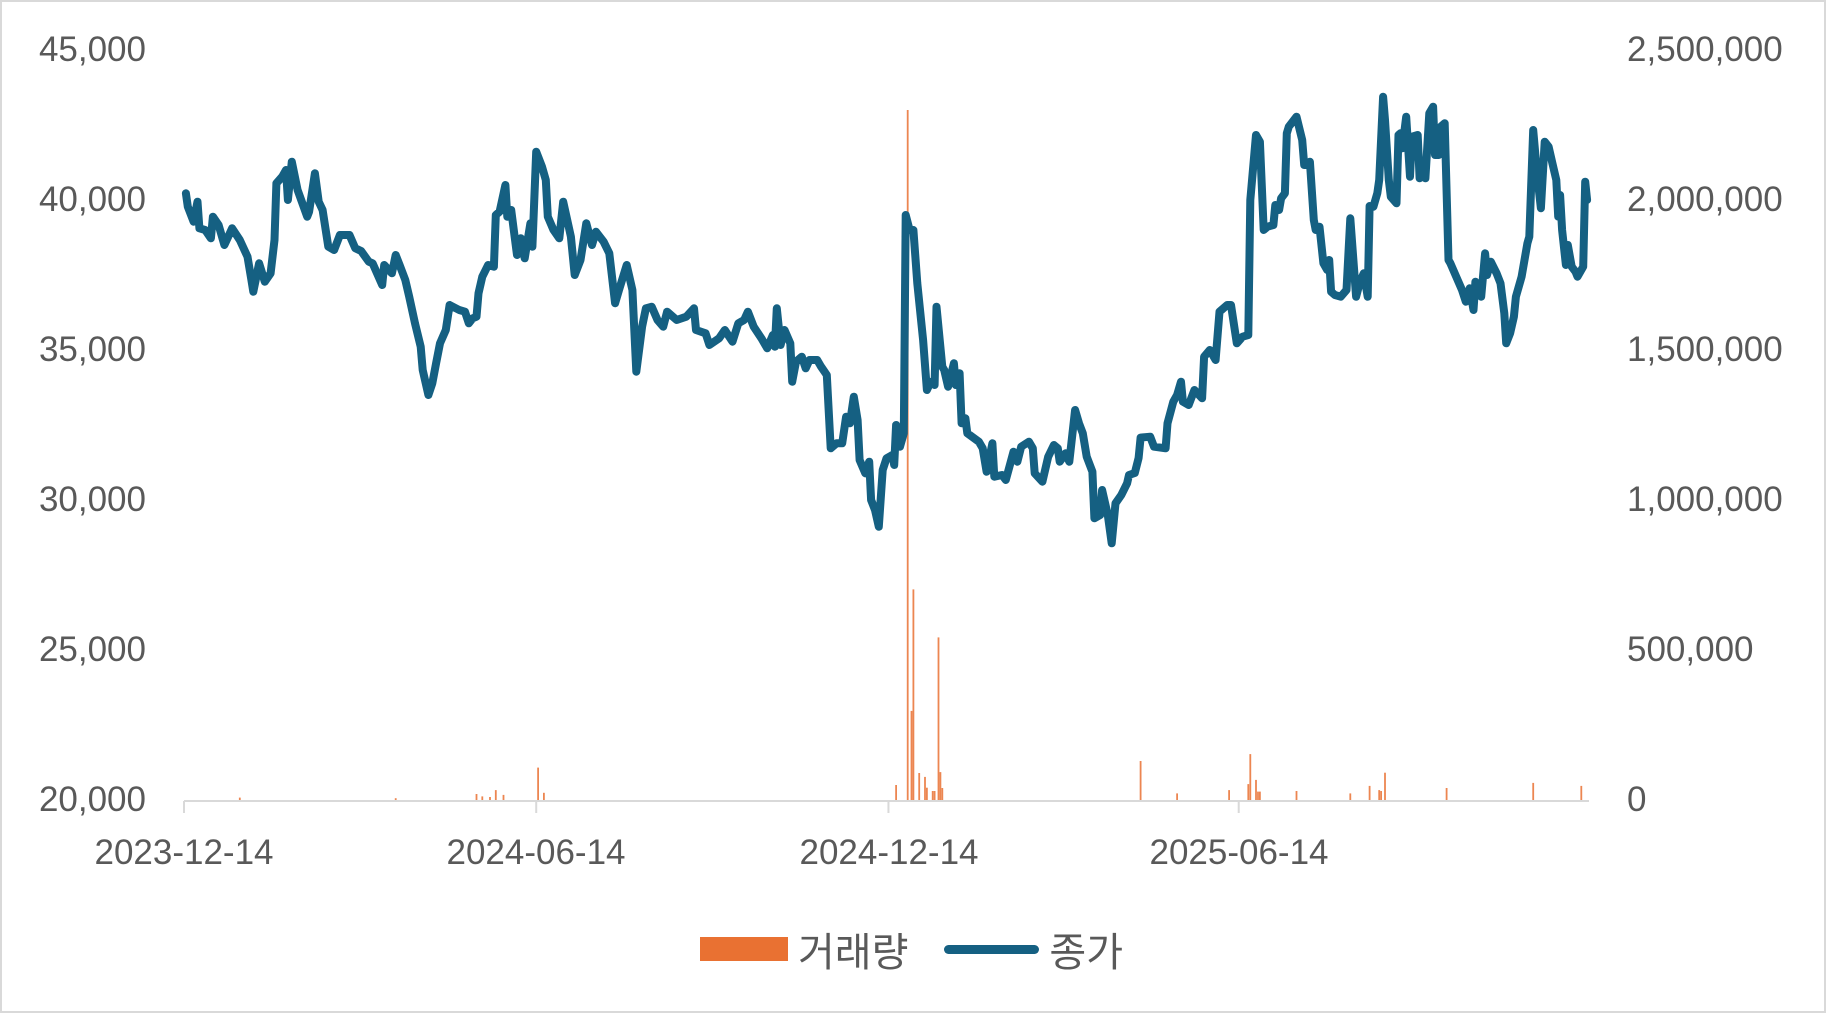  What do you see at coordinates (711, 807) in the screenshot?
I see `x-tick-marks` at bounding box center [711, 807].